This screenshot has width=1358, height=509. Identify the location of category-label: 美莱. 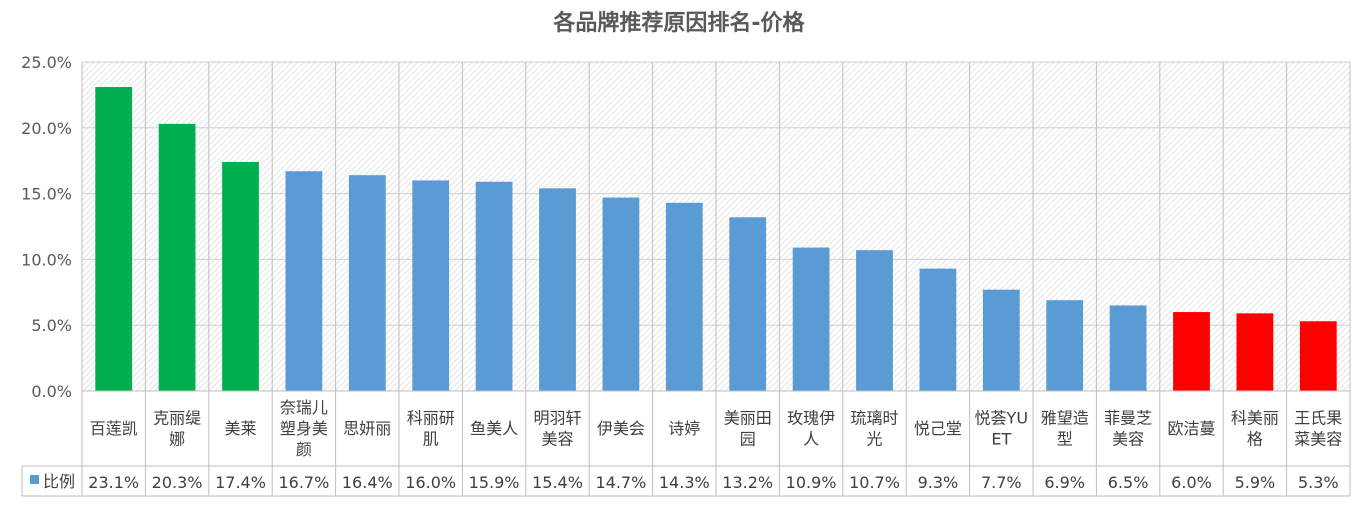
(240, 428).